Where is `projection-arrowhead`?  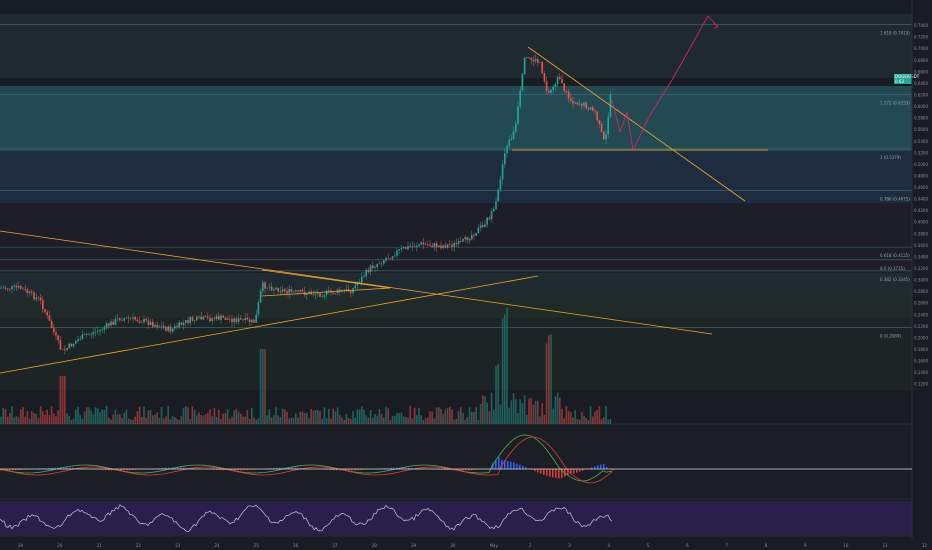 projection-arrowhead is located at coordinates (715, 25).